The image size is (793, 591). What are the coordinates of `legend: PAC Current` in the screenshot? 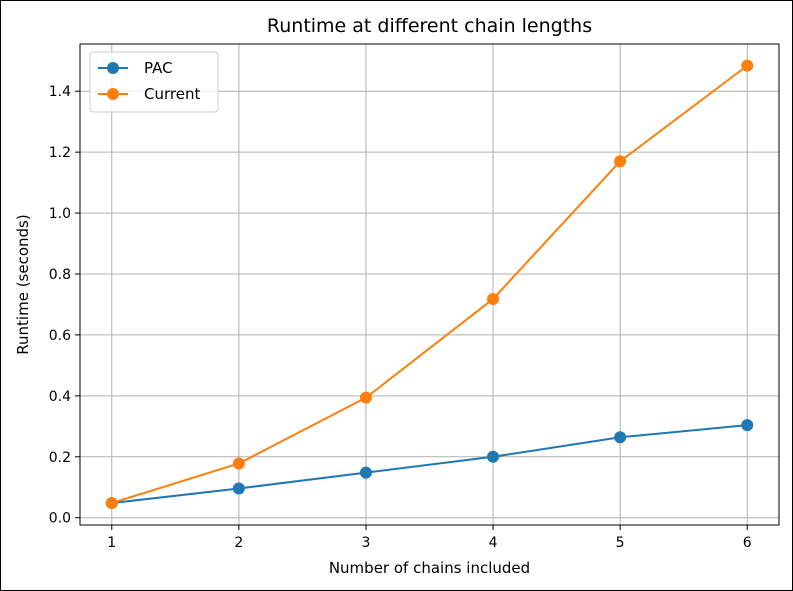 It's located at (154, 82).